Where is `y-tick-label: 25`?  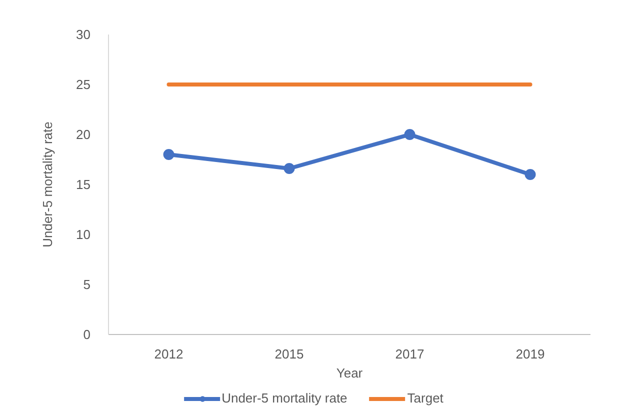 y-tick-label: 25 is located at coordinates (83, 84).